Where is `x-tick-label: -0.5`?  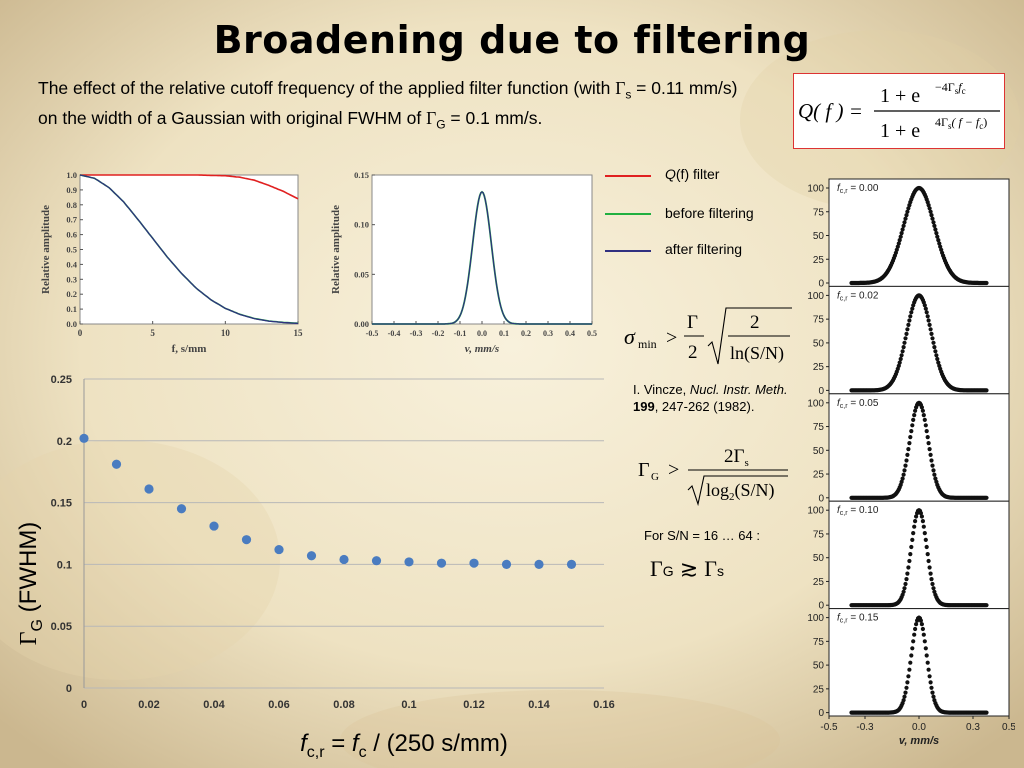 x-tick-label: -0.5 is located at coordinates (372, 333).